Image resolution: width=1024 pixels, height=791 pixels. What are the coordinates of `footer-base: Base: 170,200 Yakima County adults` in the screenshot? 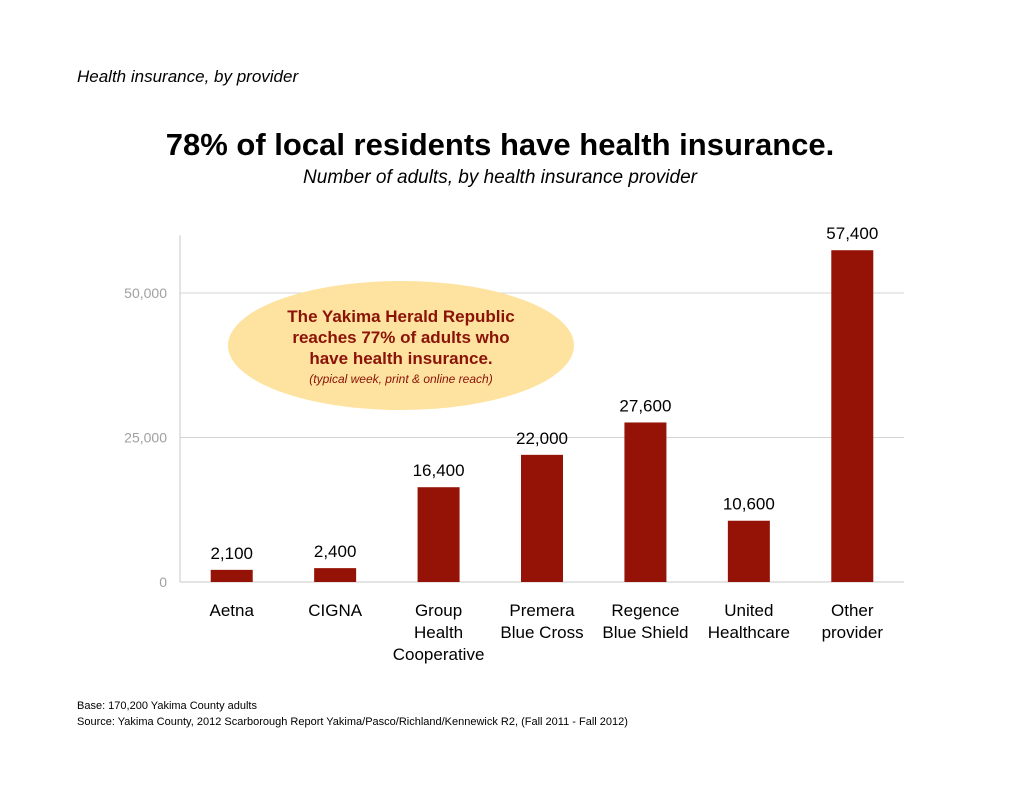 It's located at (167, 706).